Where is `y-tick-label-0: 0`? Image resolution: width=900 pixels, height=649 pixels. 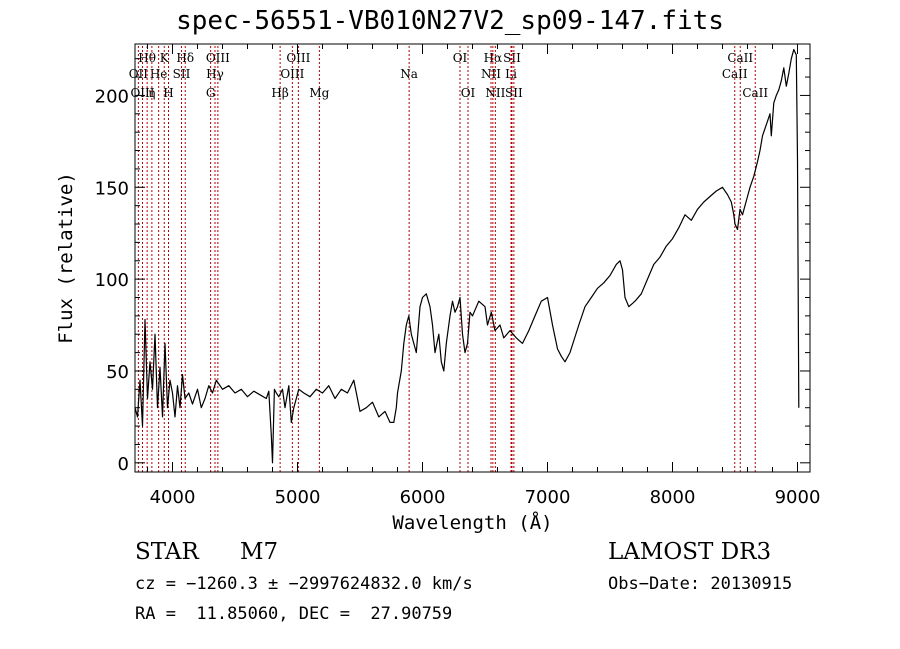 y-tick-label-0: 0 is located at coordinates (123, 464).